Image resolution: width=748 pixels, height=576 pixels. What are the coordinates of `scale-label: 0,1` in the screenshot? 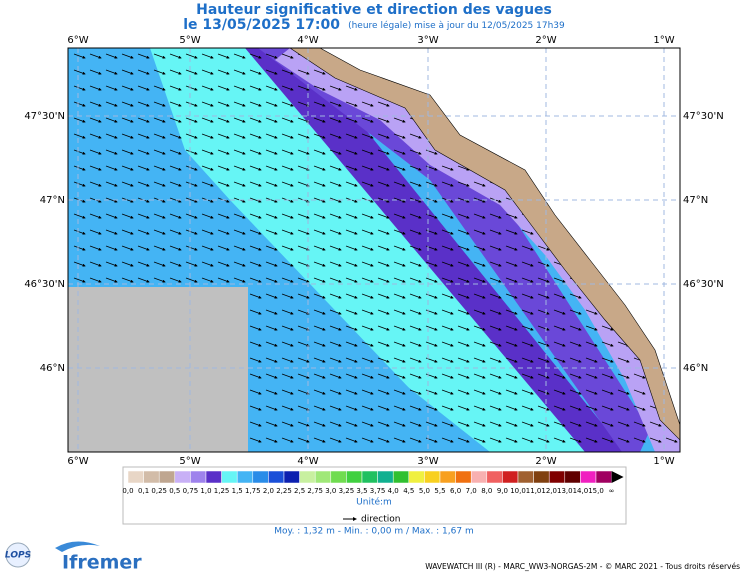 It's located at (143, 491).